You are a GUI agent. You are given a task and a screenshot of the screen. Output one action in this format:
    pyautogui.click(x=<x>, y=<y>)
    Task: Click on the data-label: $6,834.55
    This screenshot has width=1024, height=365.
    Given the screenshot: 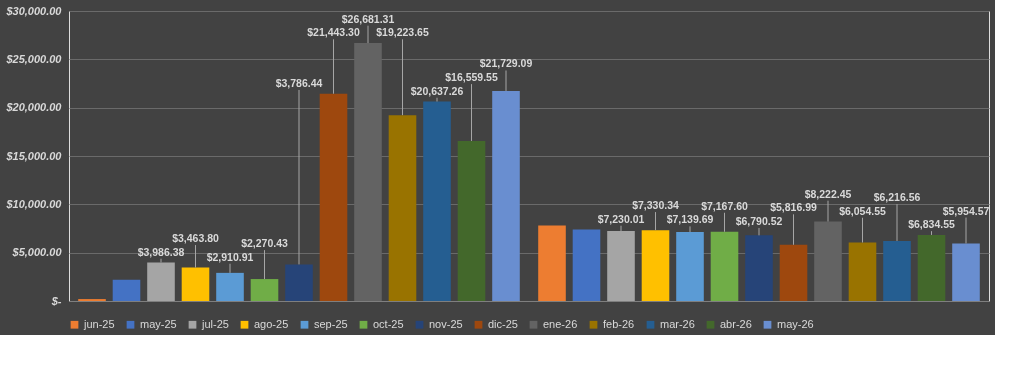 What is the action you would take?
    pyautogui.click(x=932, y=224)
    